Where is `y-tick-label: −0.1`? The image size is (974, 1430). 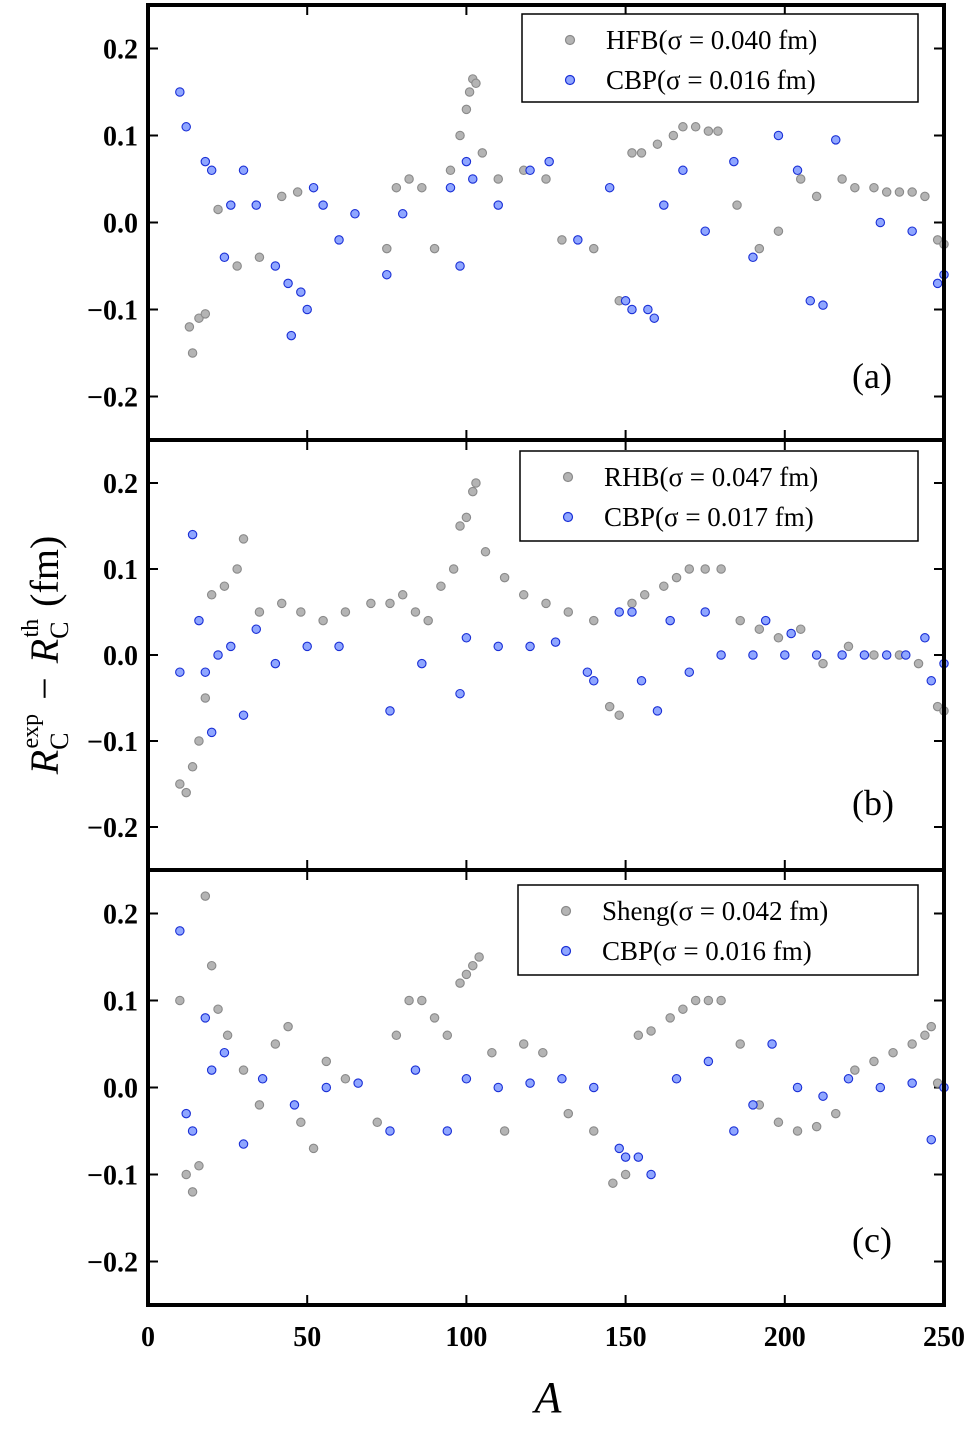 y-tick-label: −0.1 is located at coordinates (112, 311).